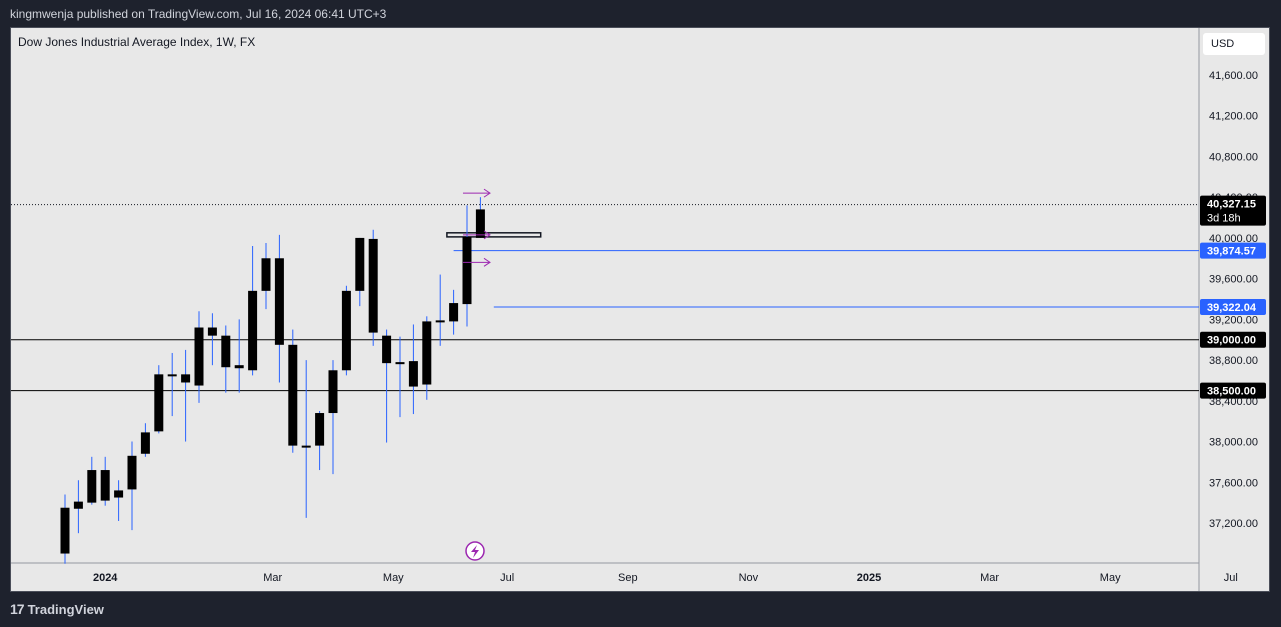 This screenshot has width=1281, height=627. I want to click on level-price-label: 39,874.57, so click(1231, 252).